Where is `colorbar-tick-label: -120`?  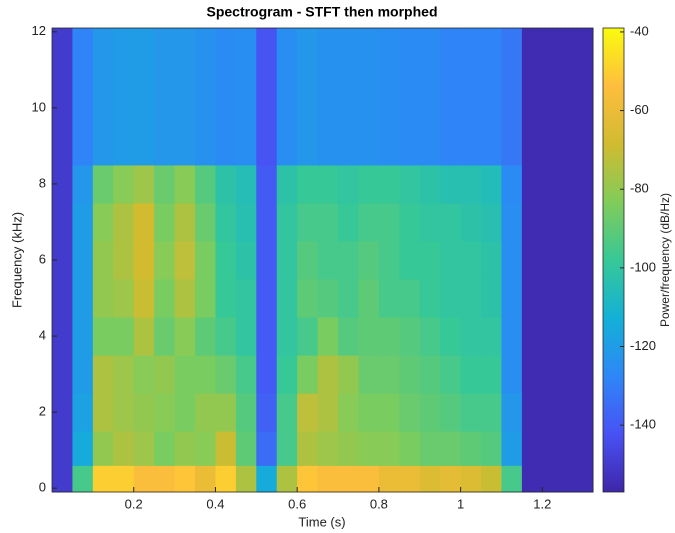
colorbar-tick-label: -120 is located at coordinates (643, 345).